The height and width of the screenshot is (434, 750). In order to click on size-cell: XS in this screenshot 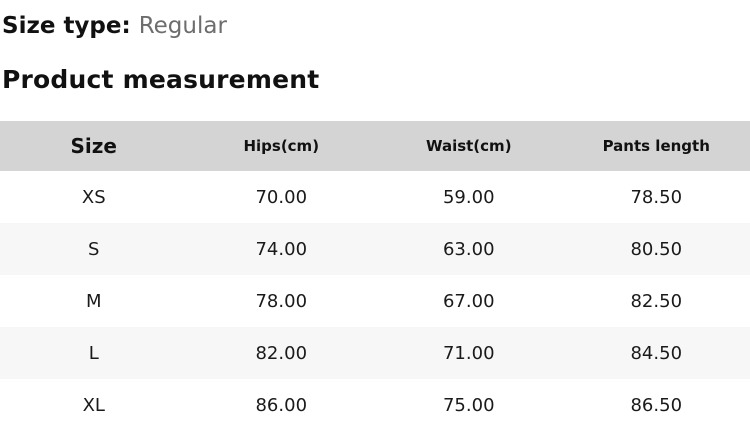, I will do `click(93, 197)`.